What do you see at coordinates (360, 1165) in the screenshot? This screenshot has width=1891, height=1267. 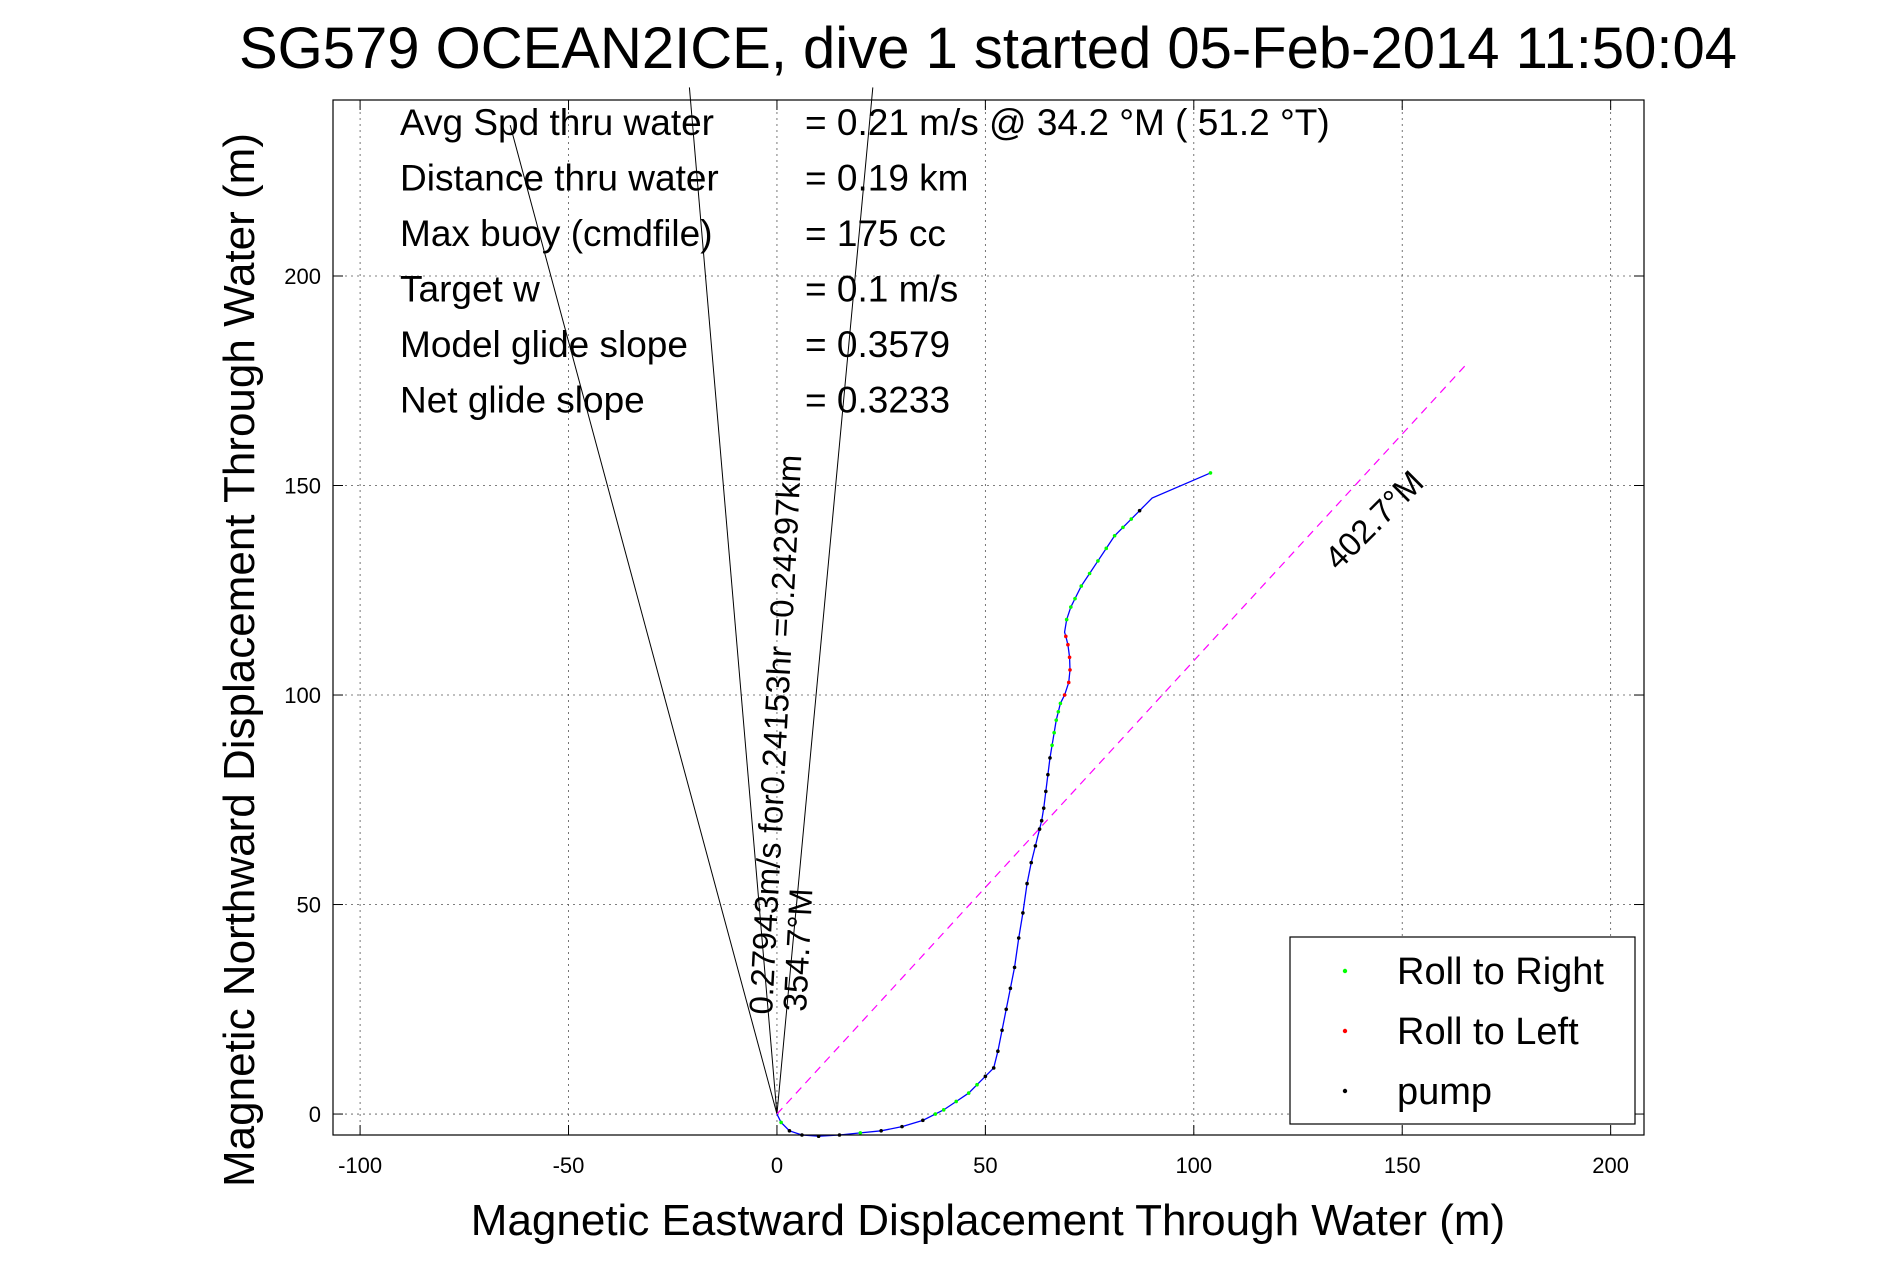 I see `x-tick-label: -100` at bounding box center [360, 1165].